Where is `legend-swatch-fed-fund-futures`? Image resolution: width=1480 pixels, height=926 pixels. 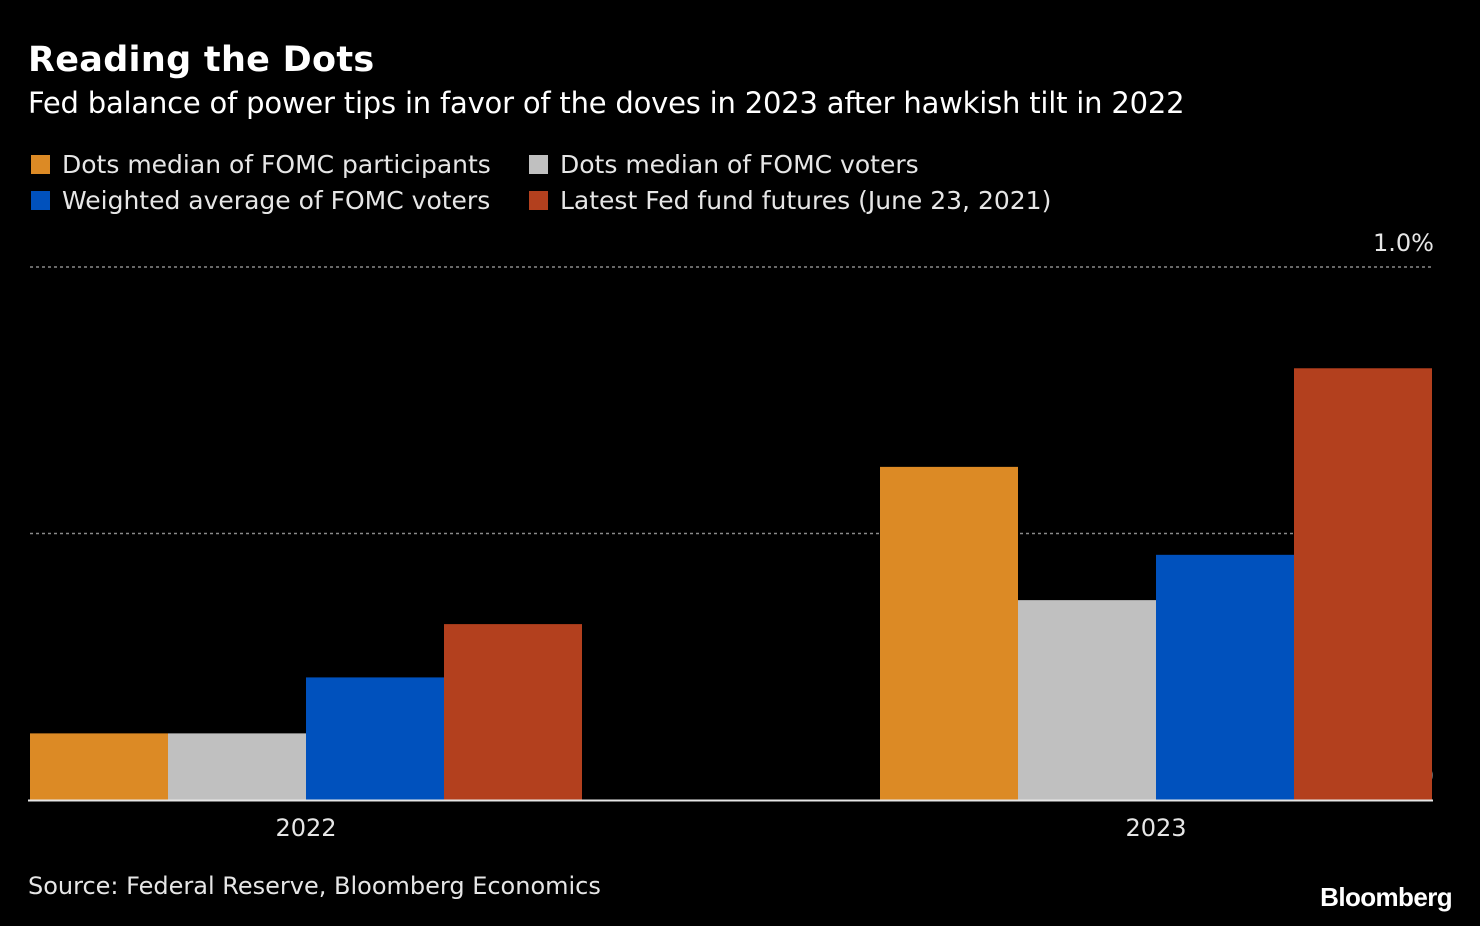 legend-swatch-fed-fund-futures is located at coordinates (538, 200).